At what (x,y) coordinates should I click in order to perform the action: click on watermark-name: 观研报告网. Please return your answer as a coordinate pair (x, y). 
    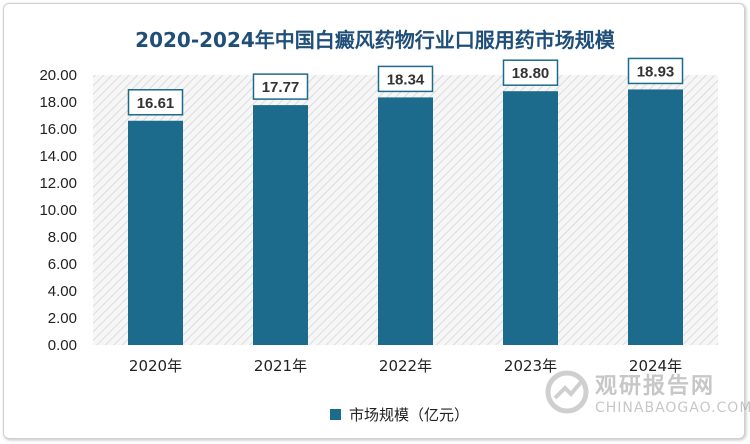
    Looking at the image, I should click on (655, 386).